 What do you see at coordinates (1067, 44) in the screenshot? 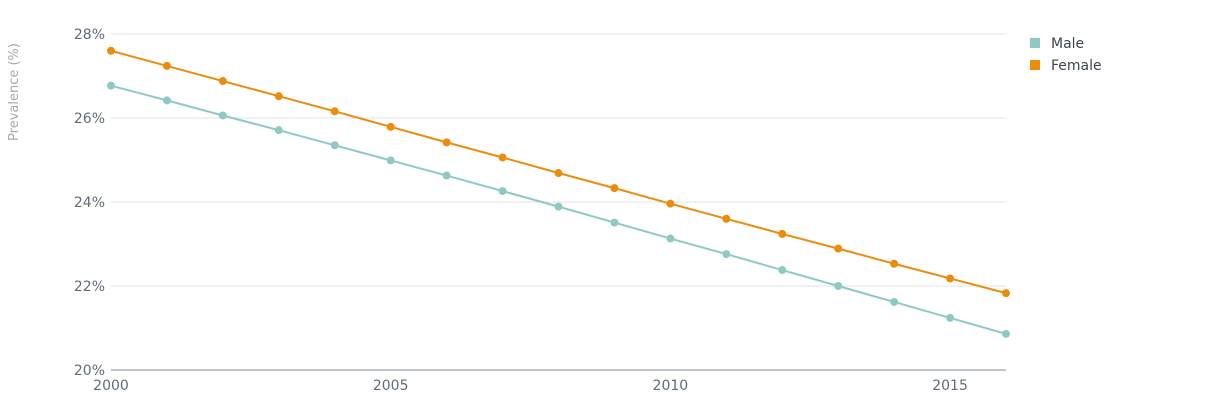
I see `legend-label-male: Male` at bounding box center [1067, 44].